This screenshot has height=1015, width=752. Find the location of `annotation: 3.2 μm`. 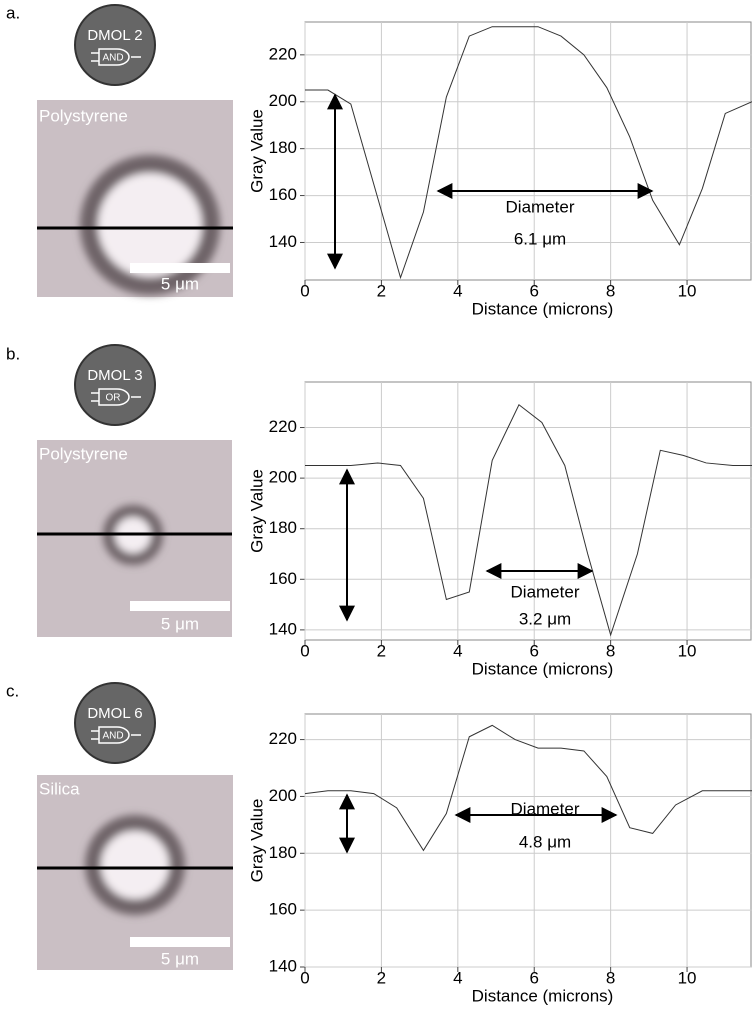

annotation: 3.2 μm is located at coordinates (545, 618).